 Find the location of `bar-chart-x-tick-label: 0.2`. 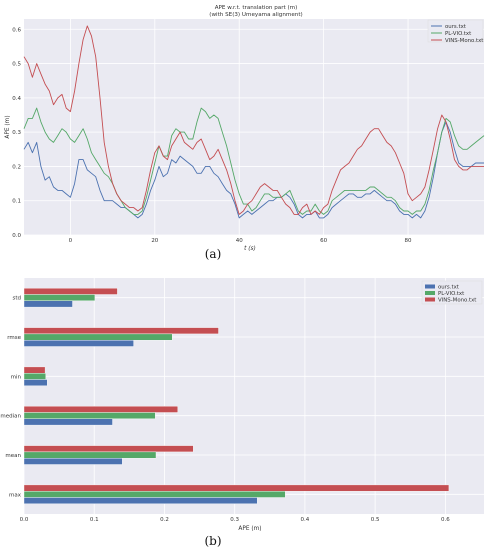

bar-chart-x-tick-label: 0.2 is located at coordinates (164, 520).